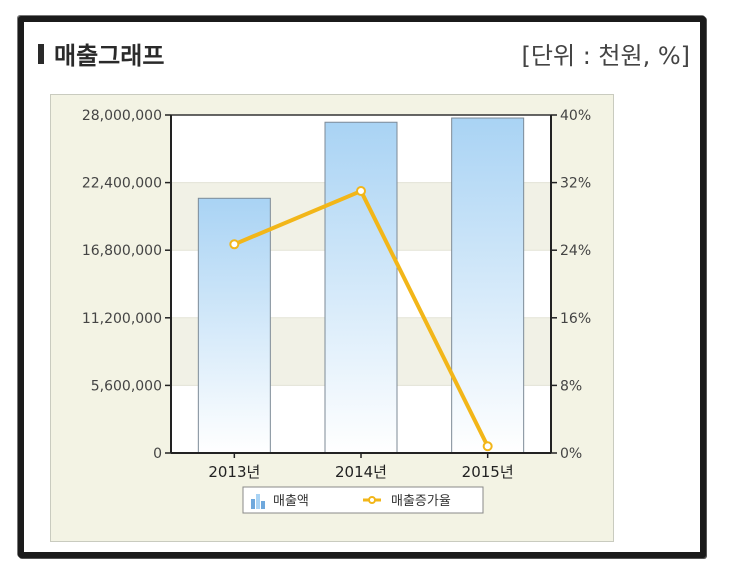 This screenshot has height=582, width=740. What do you see at coordinates (122, 116) in the screenshot?
I see `y-left-tick-label: 28,000,000` at bounding box center [122, 116].